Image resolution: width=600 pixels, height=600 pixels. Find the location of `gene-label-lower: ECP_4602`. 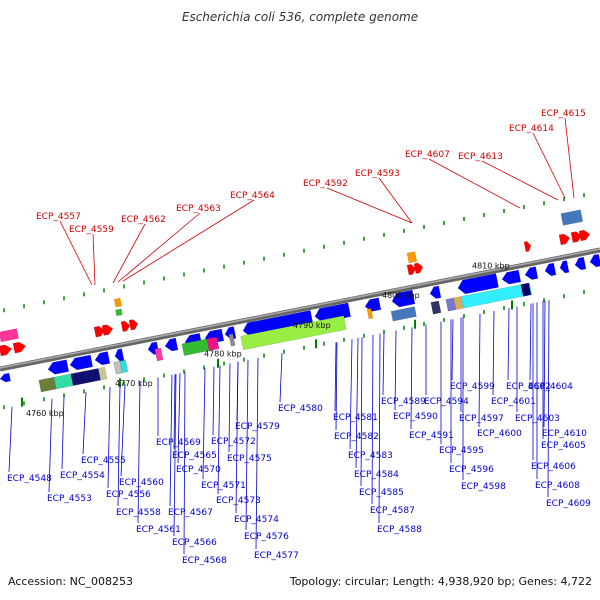

gene-label-lower: ECP_4602 is located at coordinates (528, 387).